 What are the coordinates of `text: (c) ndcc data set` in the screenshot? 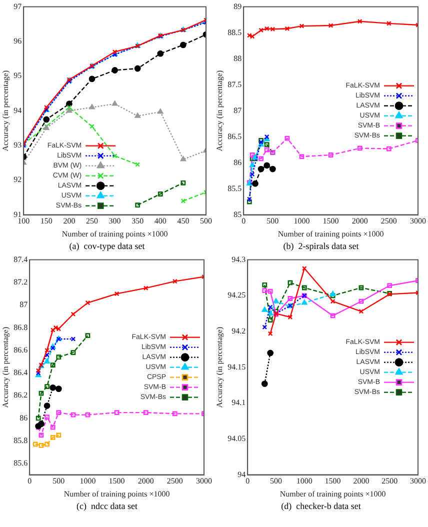 It's located at (107, 506).